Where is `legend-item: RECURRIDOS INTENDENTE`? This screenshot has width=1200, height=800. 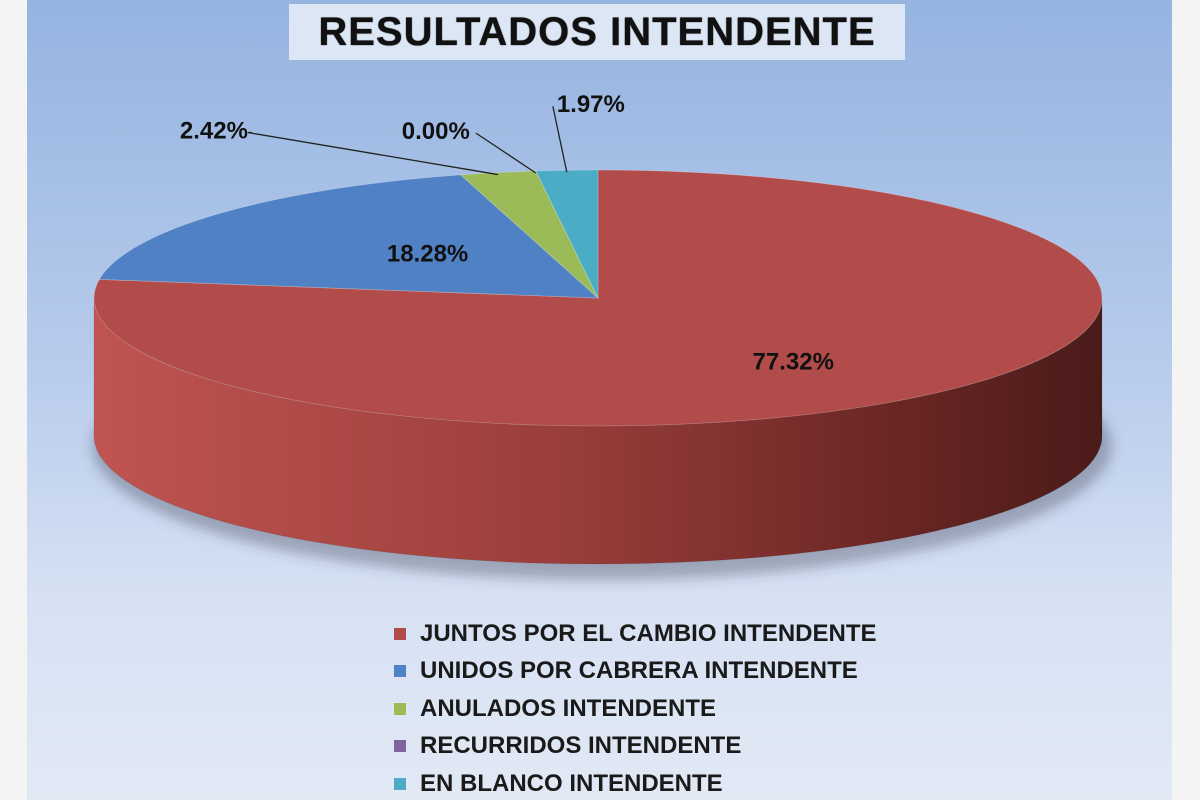
legend-item: RECURRIDOS INTENDENTE is located at coordinates (674, 747).